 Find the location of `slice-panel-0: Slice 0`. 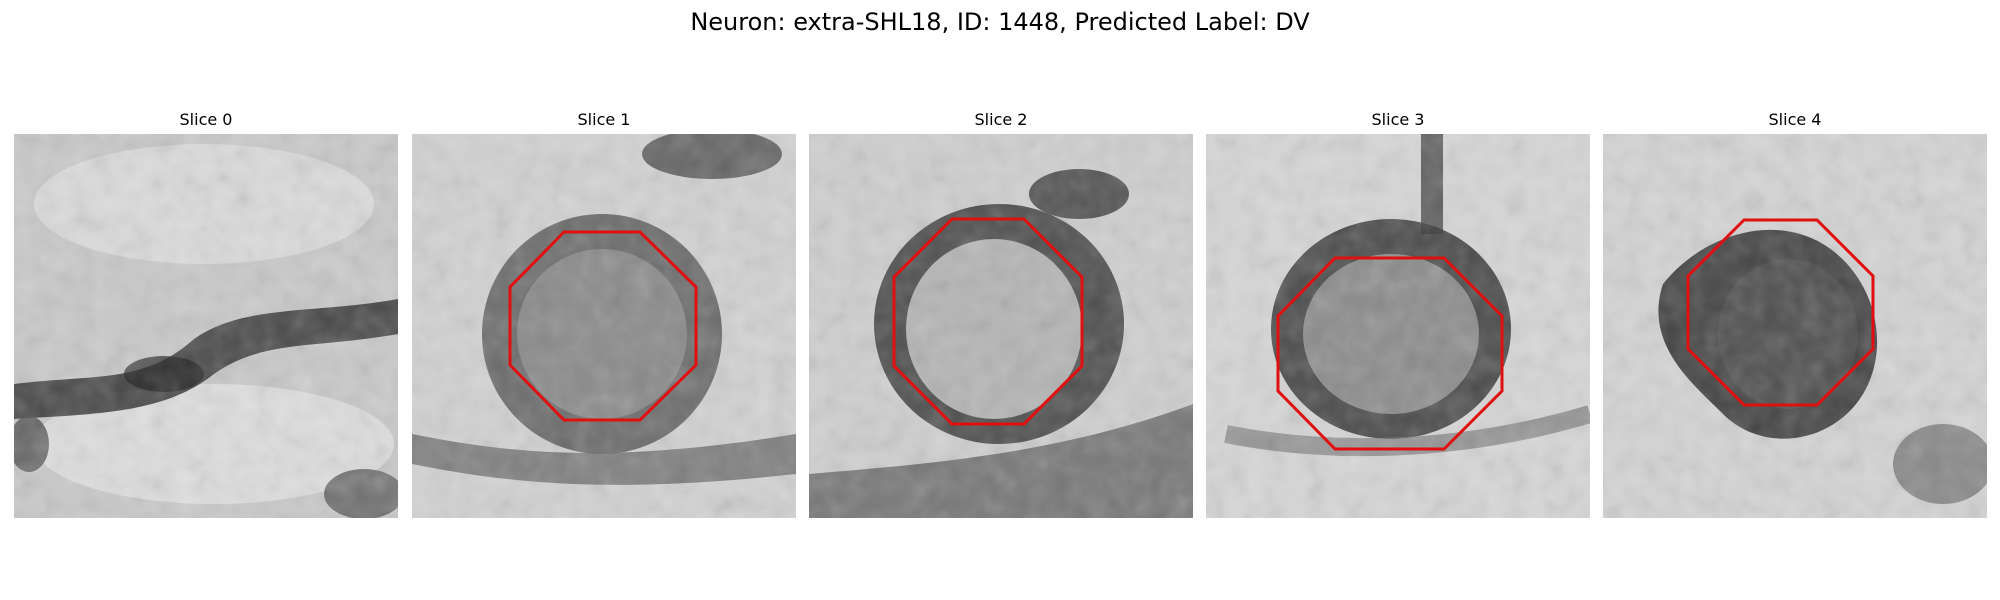

slice-panel-0: Slice 0 is located at coordinates (206, 313).